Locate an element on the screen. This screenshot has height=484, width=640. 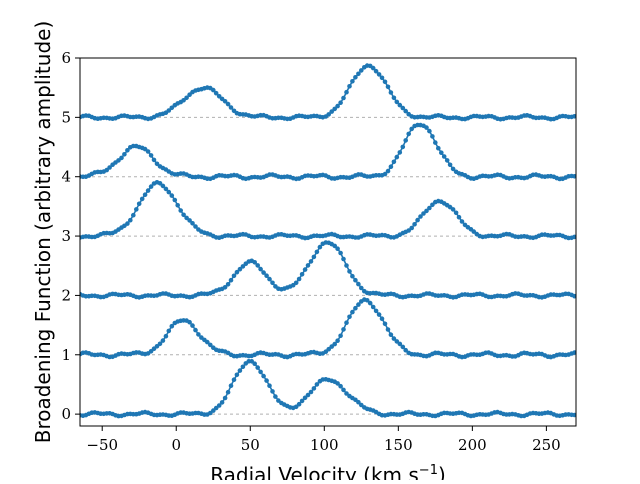
y-tick-label: 3 is located at coordinates (66, 236).